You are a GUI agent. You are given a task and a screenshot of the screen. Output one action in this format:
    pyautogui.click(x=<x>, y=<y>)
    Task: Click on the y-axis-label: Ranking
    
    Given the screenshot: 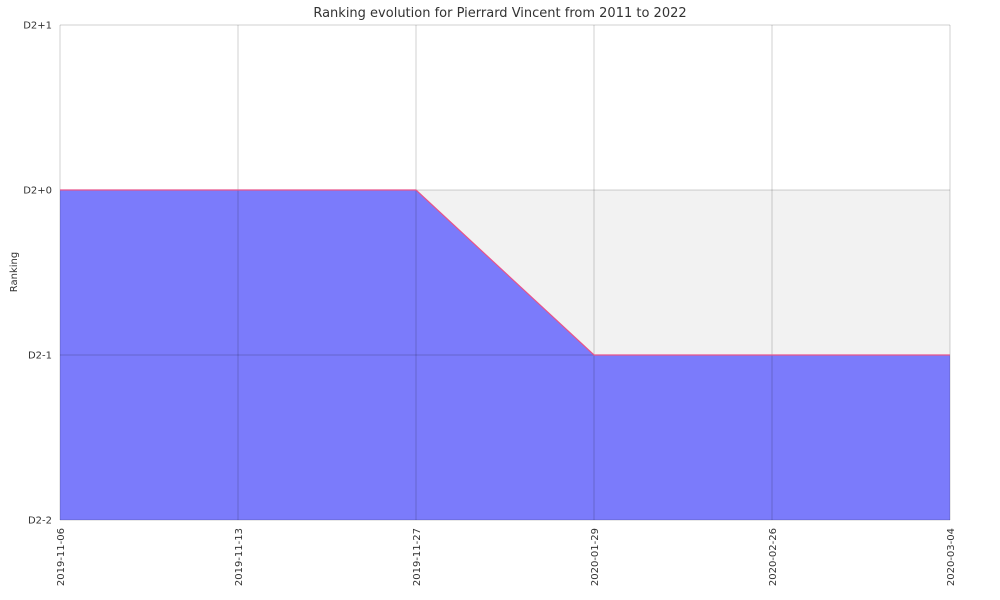 What is the action you would take?
    pyautogui.click(x=14, y=272)
    